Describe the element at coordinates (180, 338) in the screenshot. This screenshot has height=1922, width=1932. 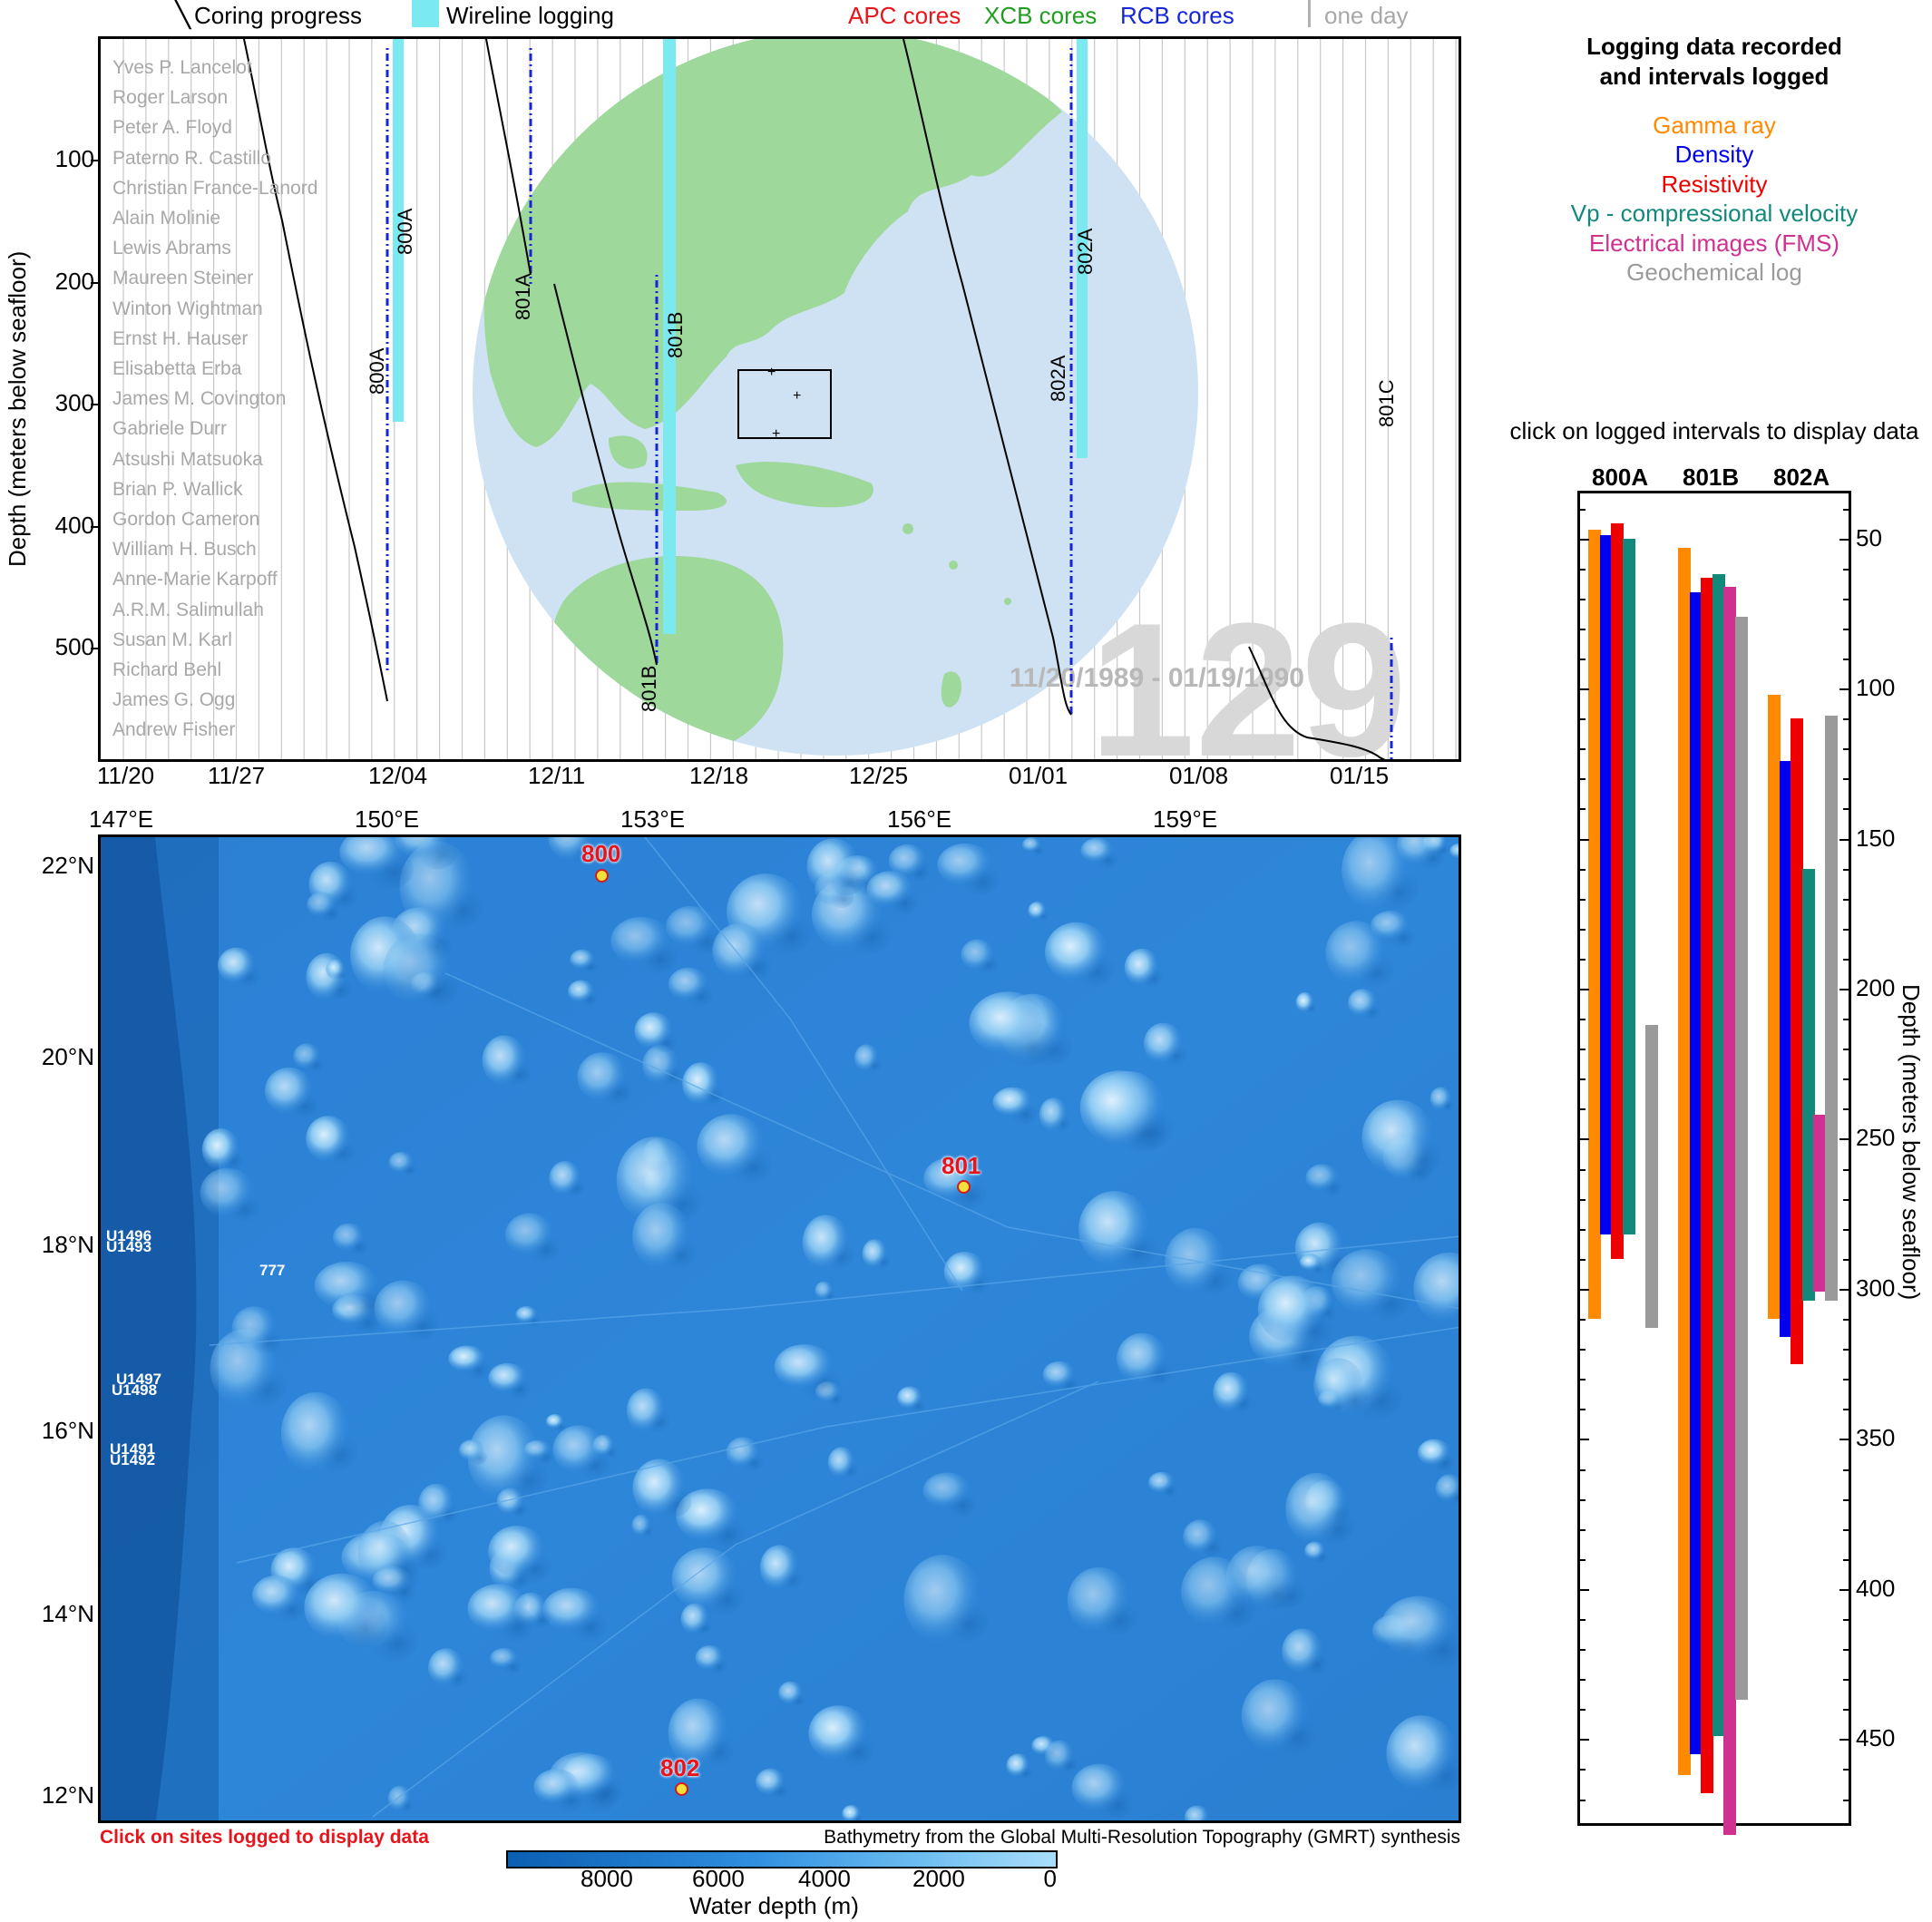
I see `scientist-name: Ernst H. Hauser` at that location.